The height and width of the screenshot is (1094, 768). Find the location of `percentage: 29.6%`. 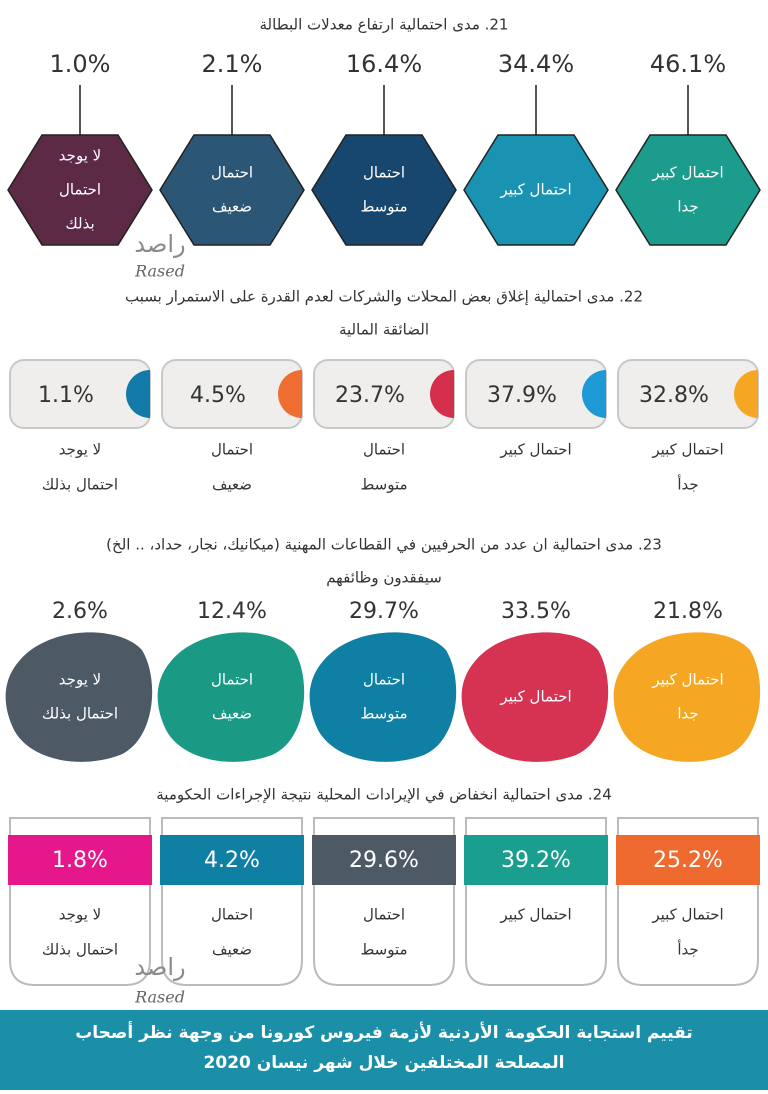

percentage: 29.6% is located at coordinates (384, 860).